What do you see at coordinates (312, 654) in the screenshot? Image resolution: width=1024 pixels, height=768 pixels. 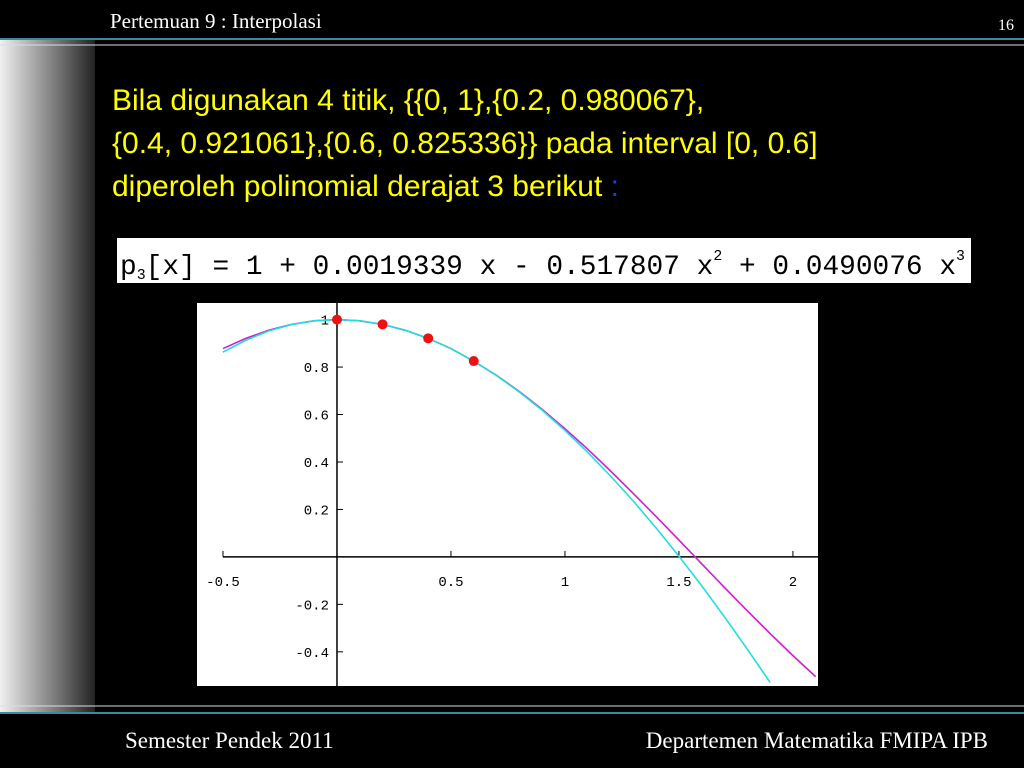 I see `y-tick-label: -0.4` at bounding box center [312, 654].